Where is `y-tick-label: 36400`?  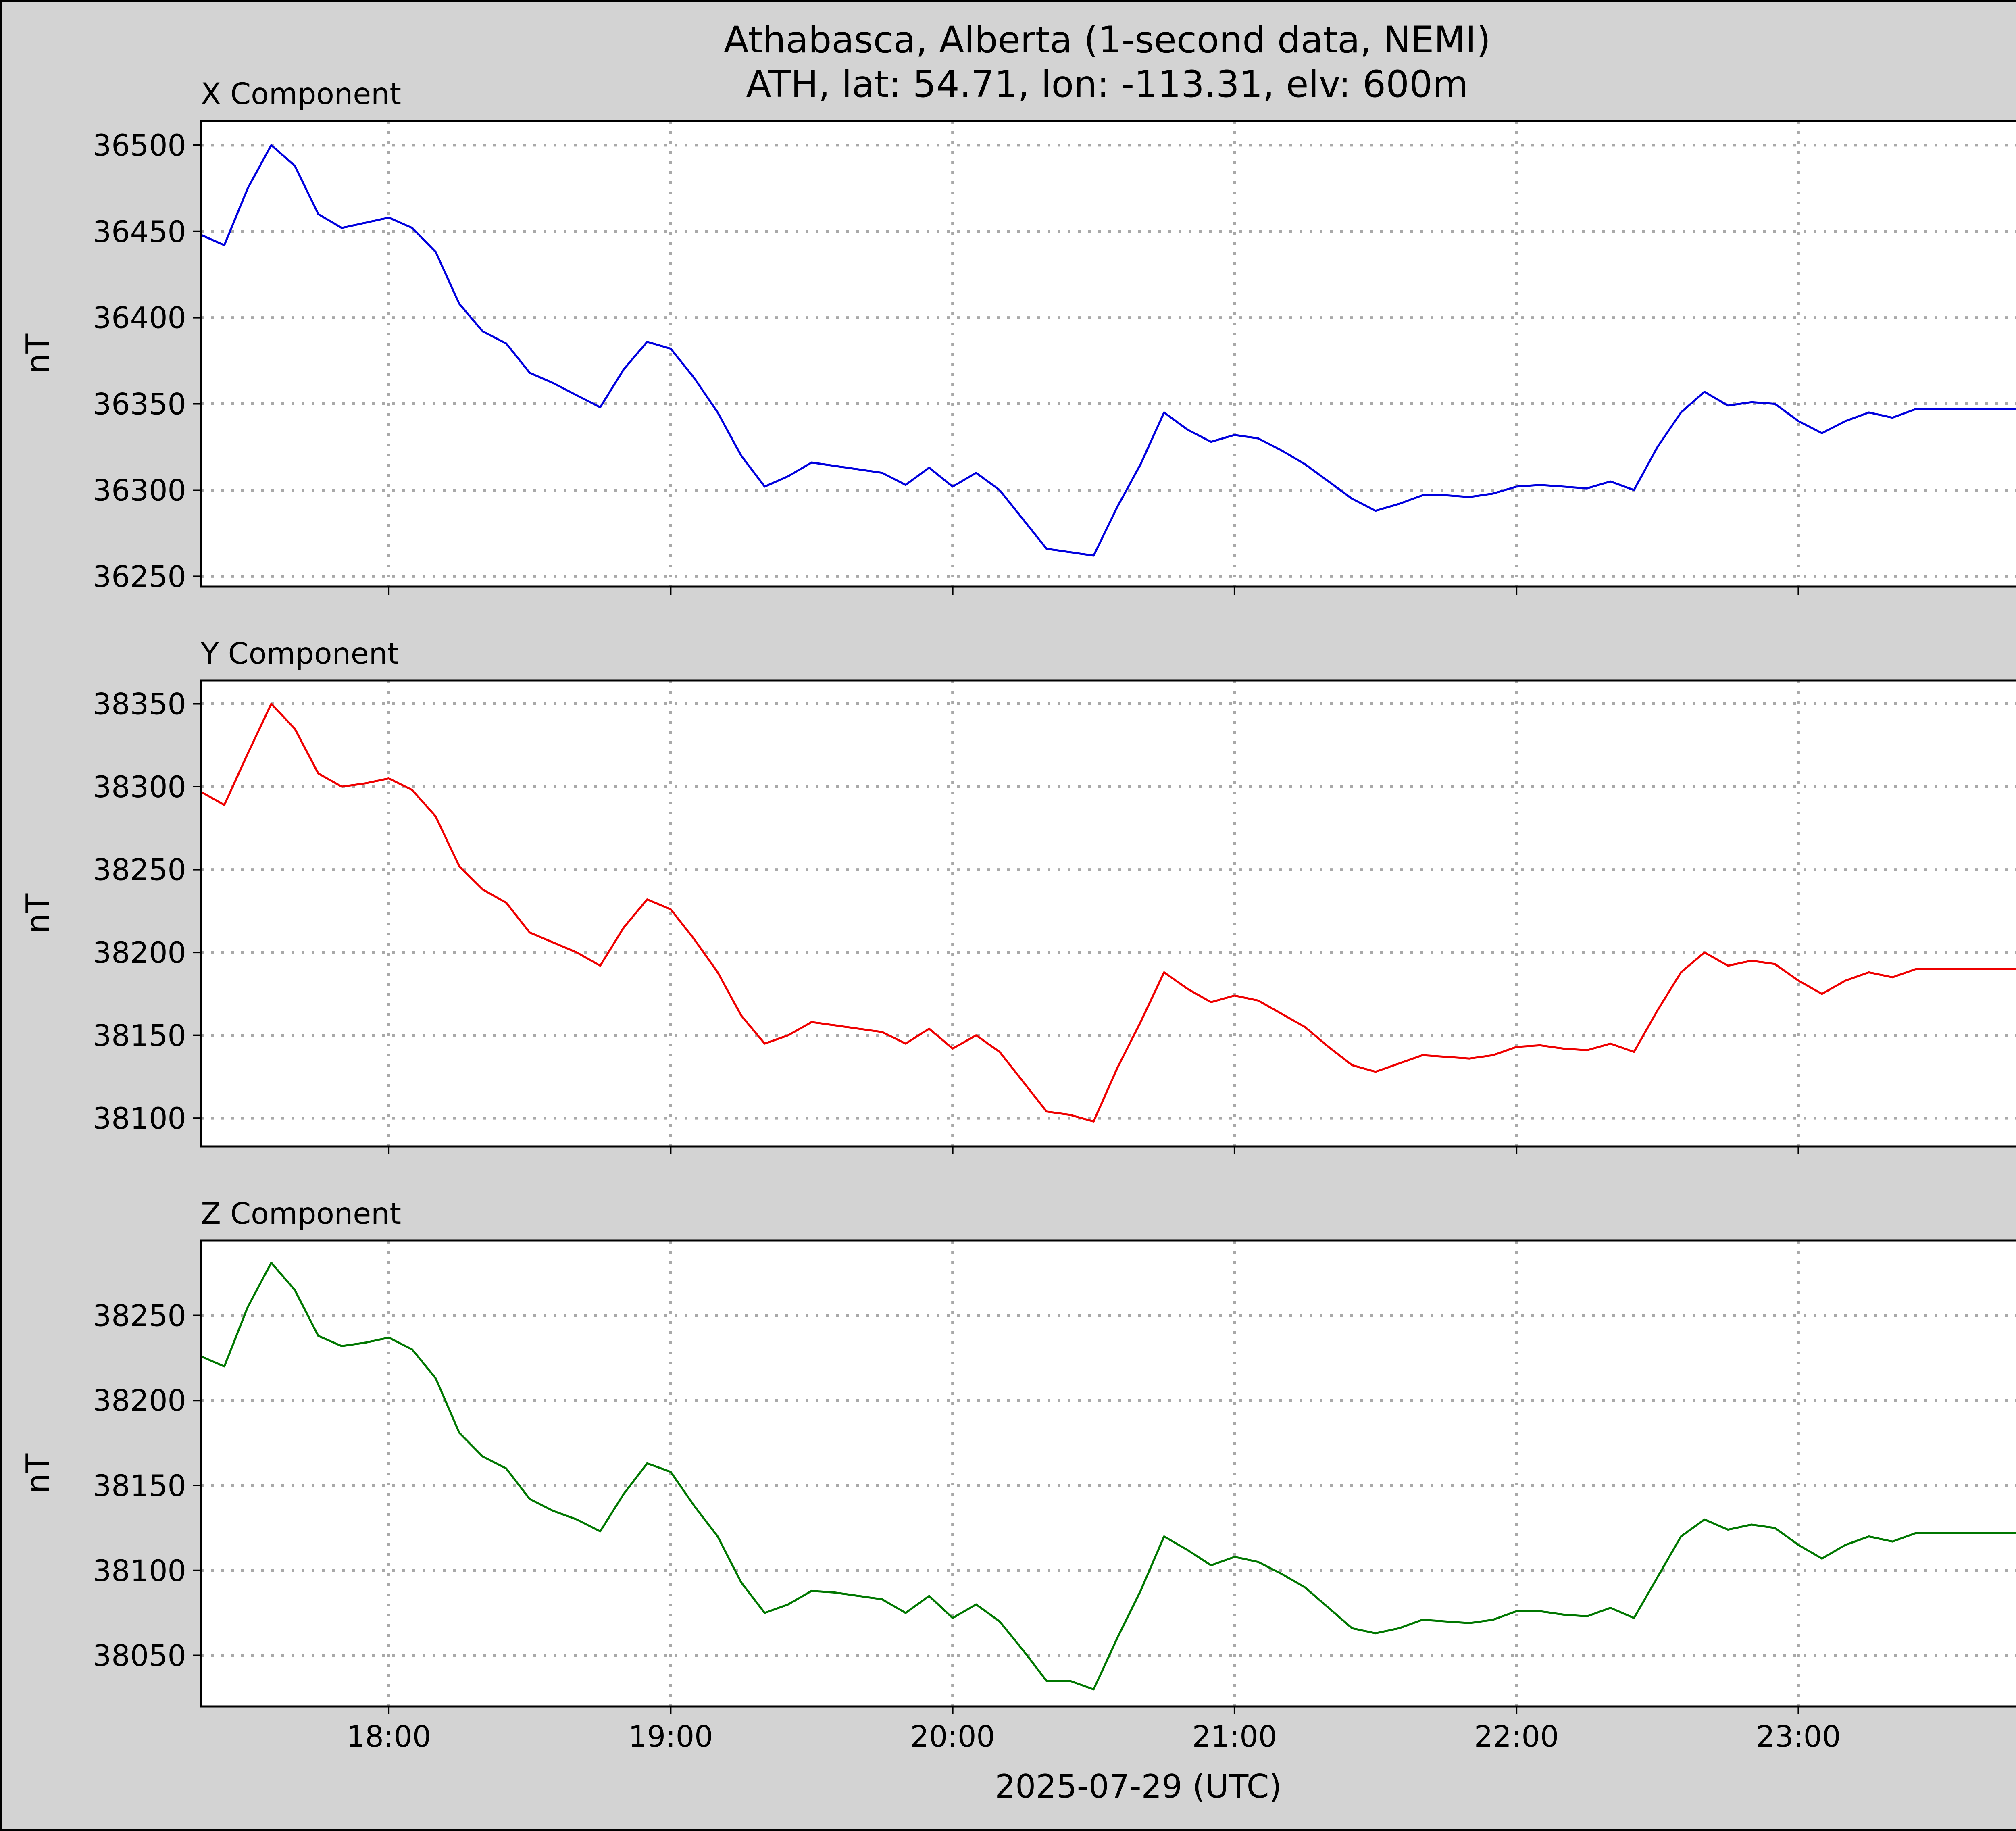
y-tick-label: 36400 is located at coordinates (139, 318).